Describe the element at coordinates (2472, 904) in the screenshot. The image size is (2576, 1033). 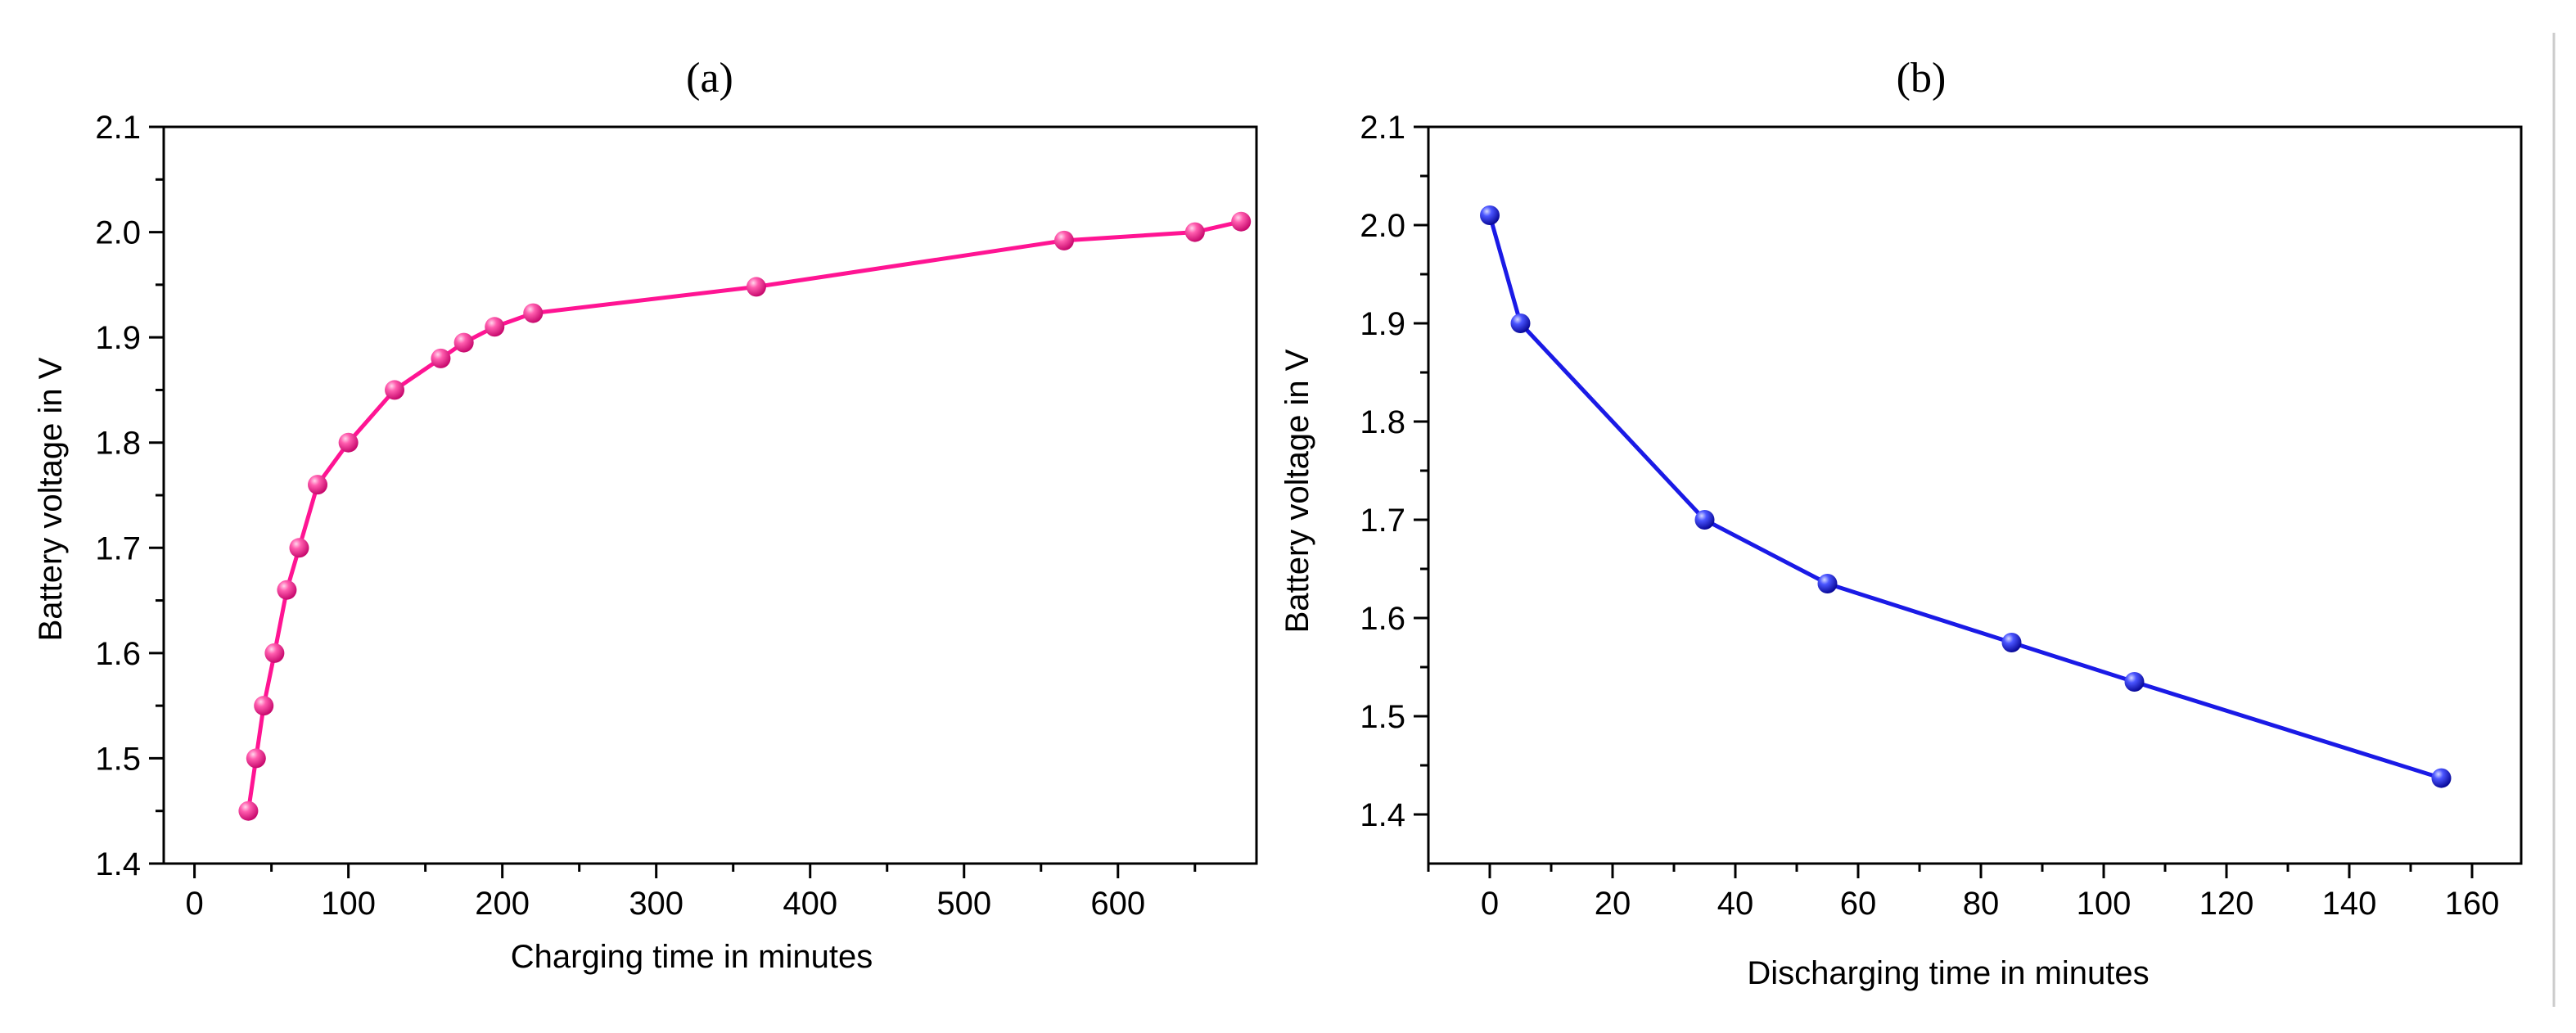
I see `x-tick-label: 160` at that location.